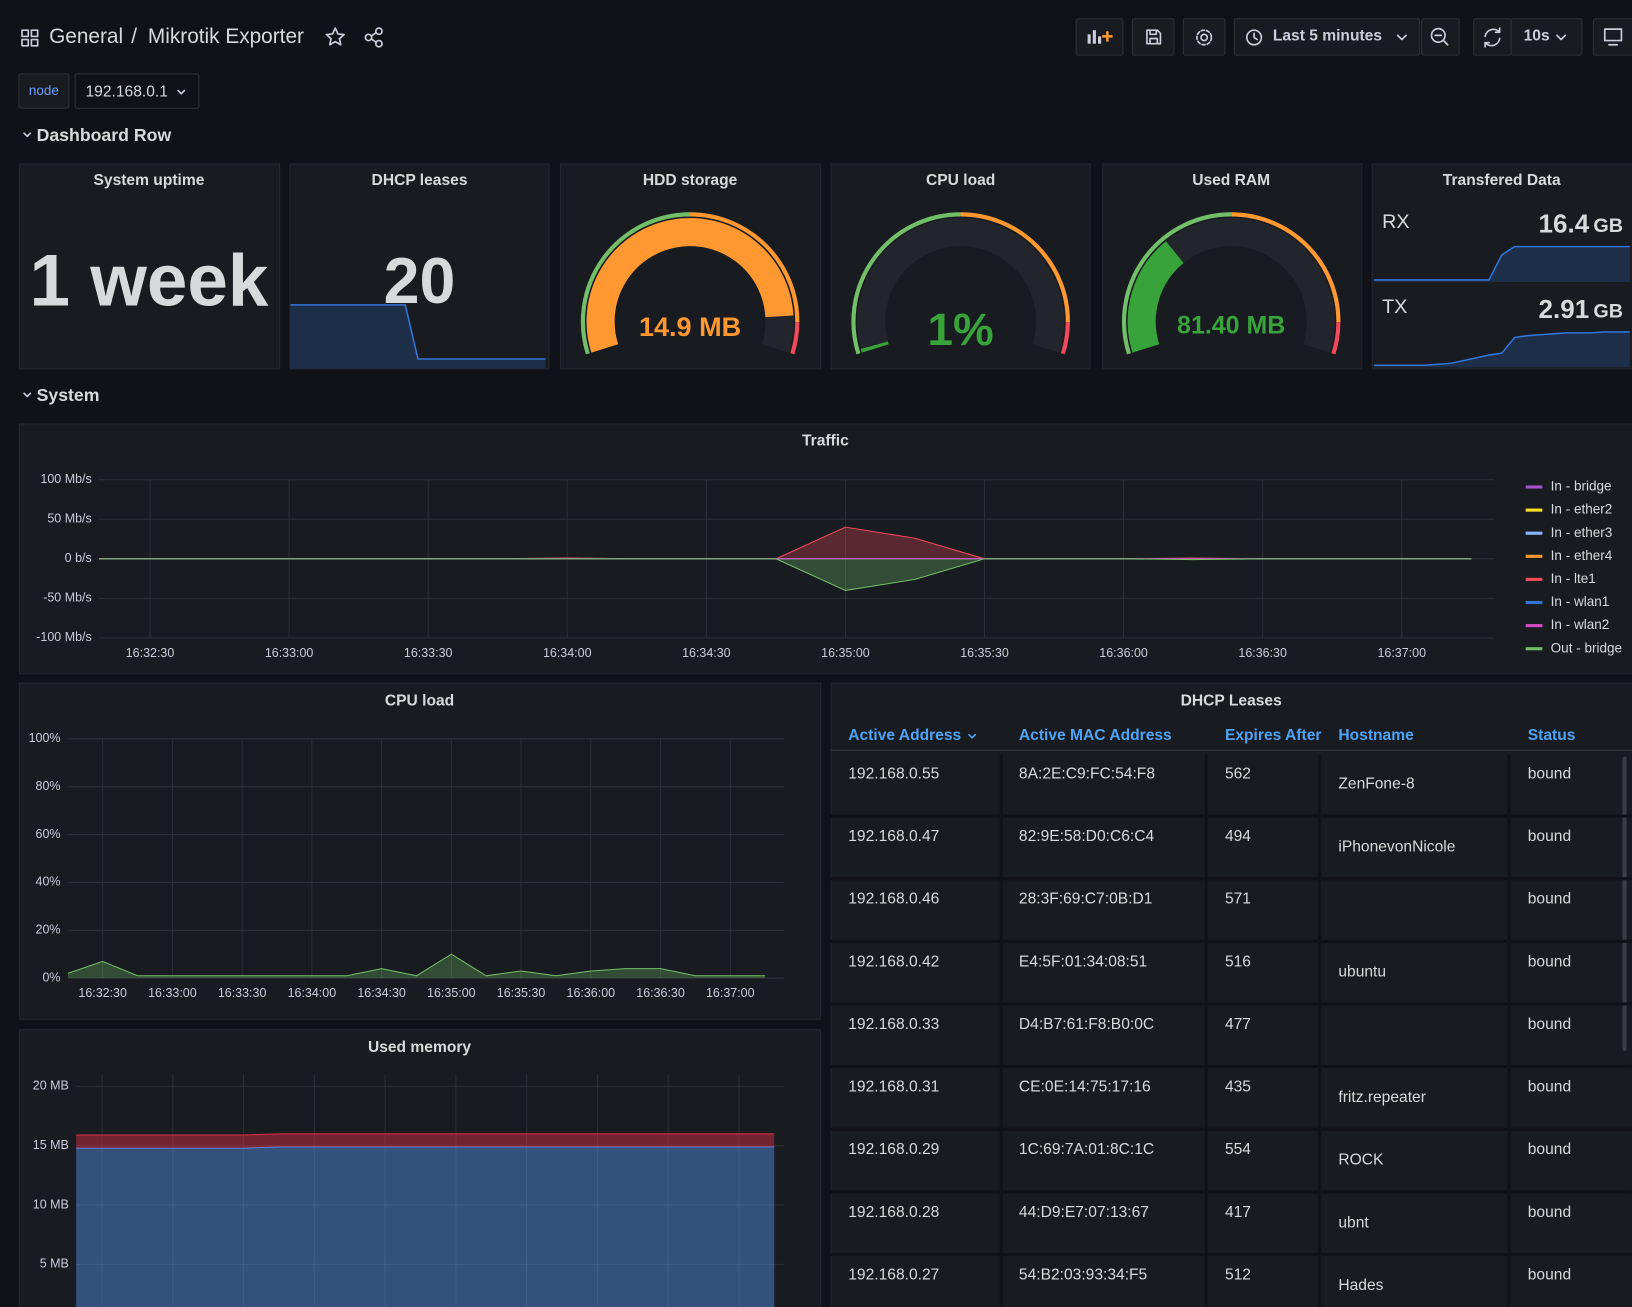 This screenshot has height=1307, width=1632. I want to click on stat-unit: GB, so click(1608, 226).